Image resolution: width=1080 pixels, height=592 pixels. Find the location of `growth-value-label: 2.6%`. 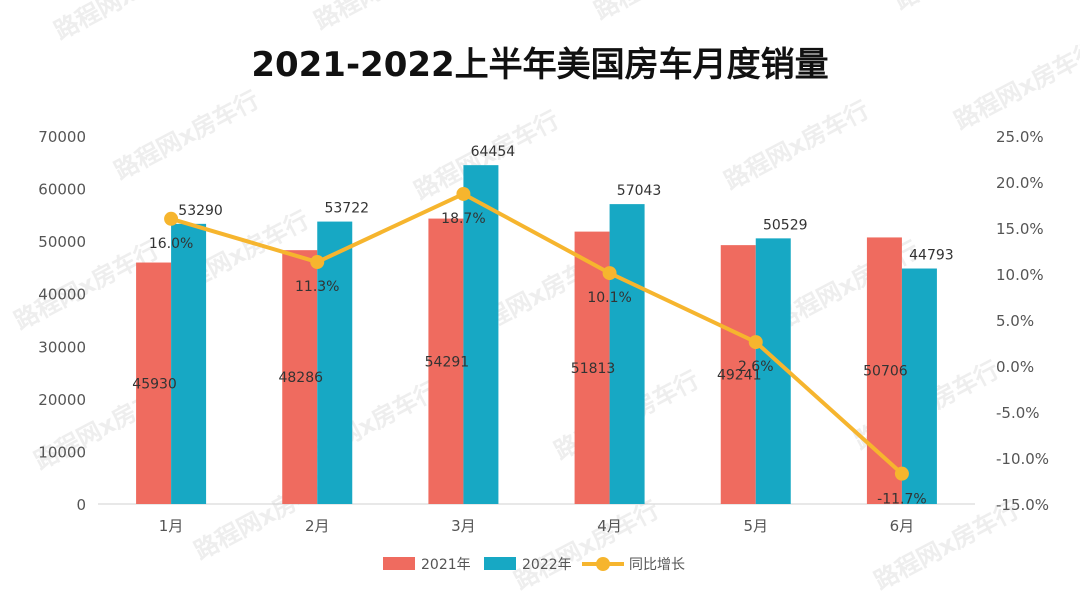

growth-value-label: 2.6% is located at coordinates (756, 367).